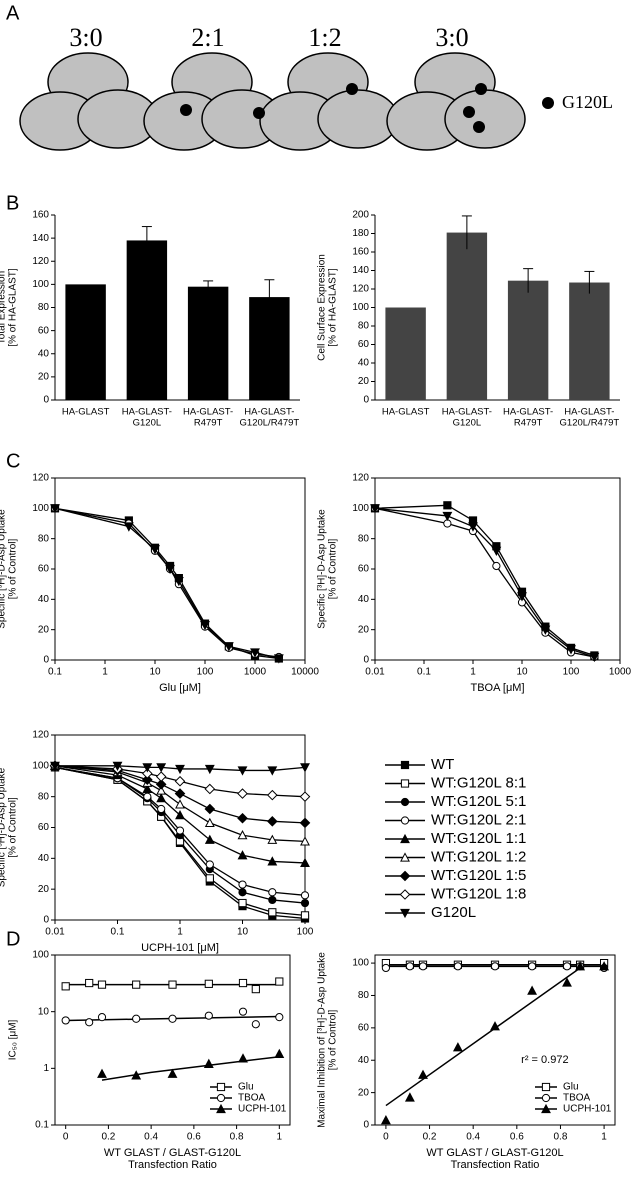 The width and height of the screenshot is (632, 1200). What do you see at coordinates (13, 461) in the screenshot?
I see `panel-label: C` at bounding box center [13, 461].